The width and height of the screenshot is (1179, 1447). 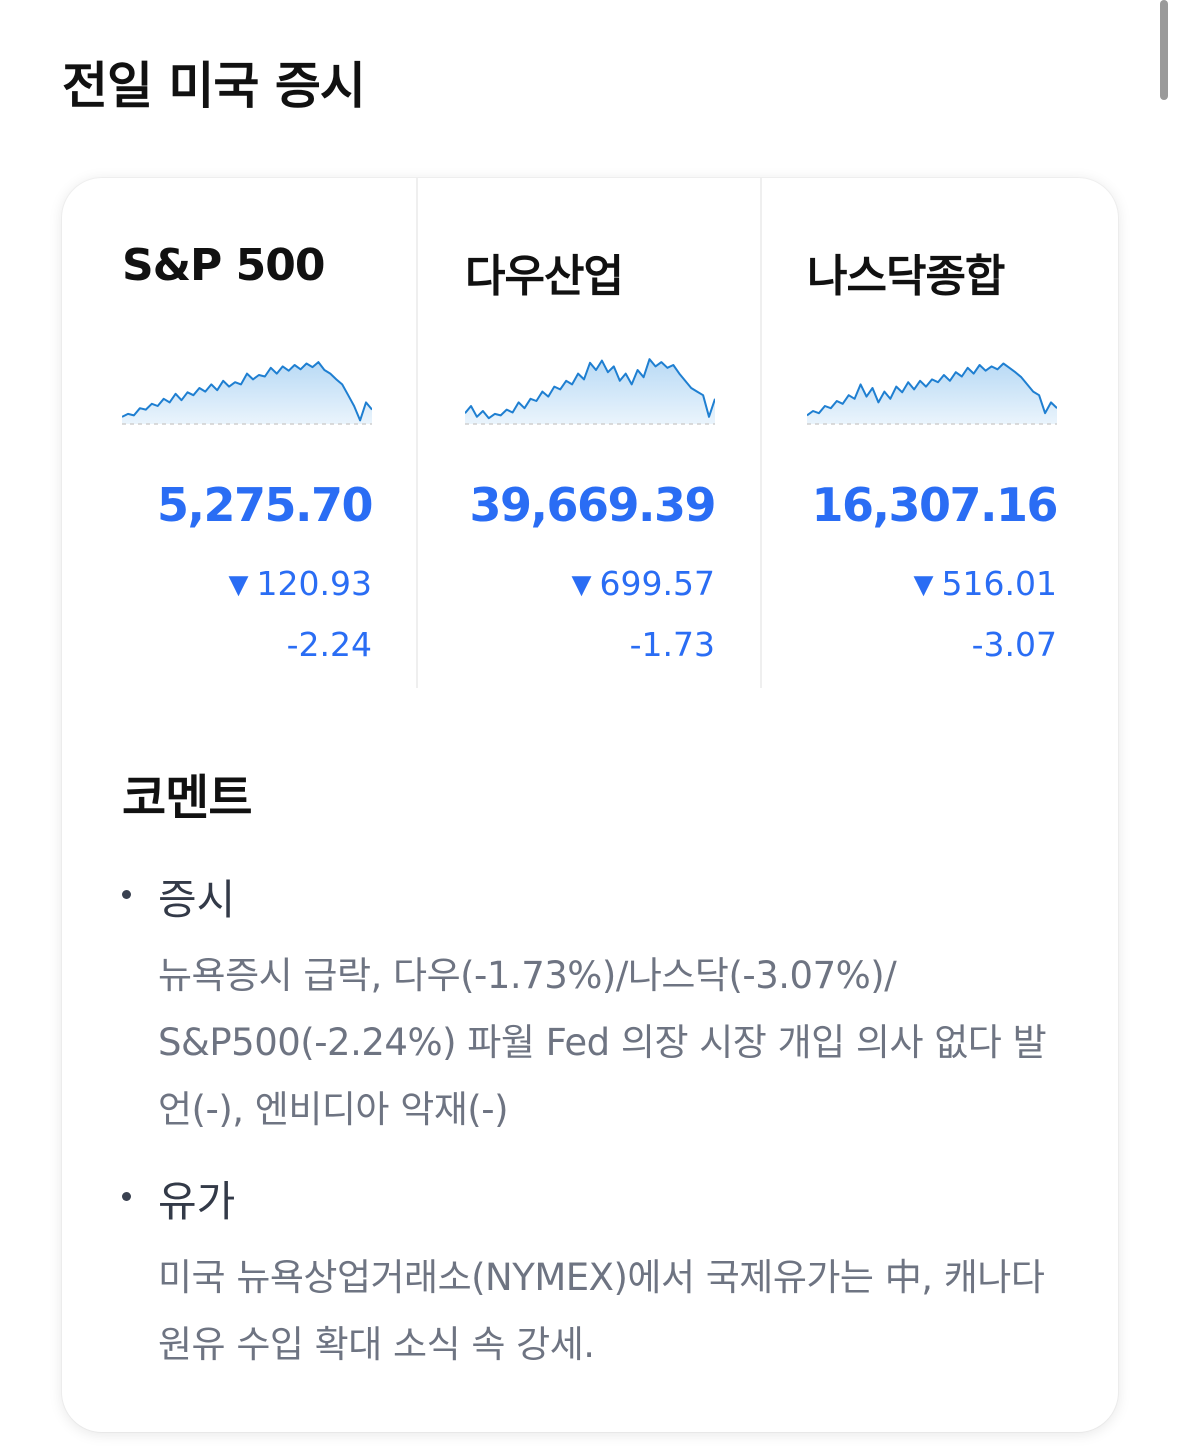 I want to click on index-change-value: 120.93, so click(x=314, y=583).